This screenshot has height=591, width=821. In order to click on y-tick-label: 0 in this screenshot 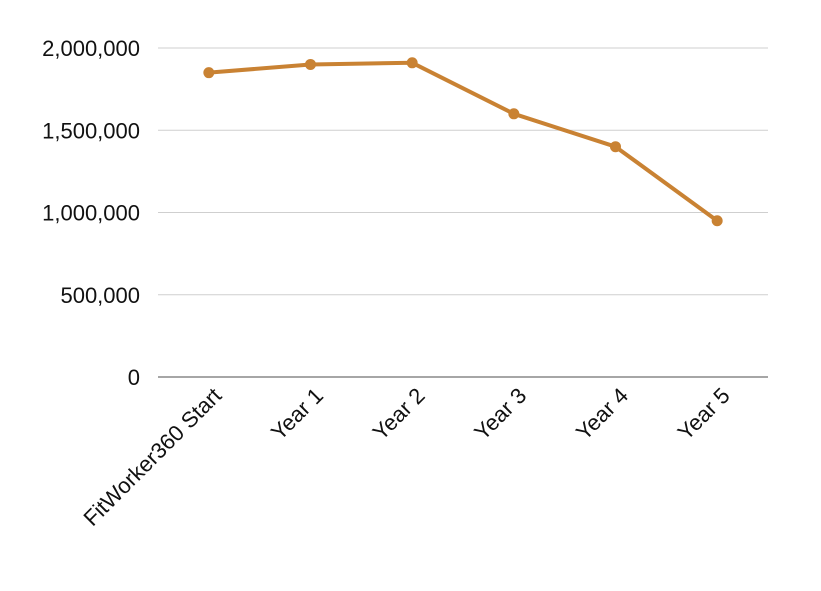, I will do `click(134, 377)`.